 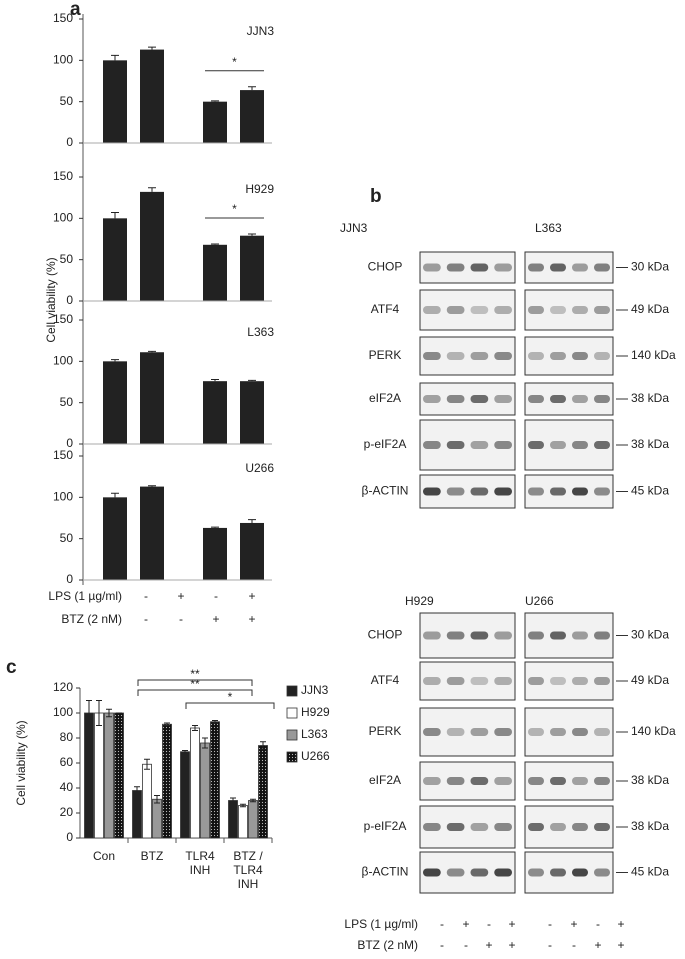 I want to click on x-tick-label: TLR4 INH, so click(x=200, y=863).